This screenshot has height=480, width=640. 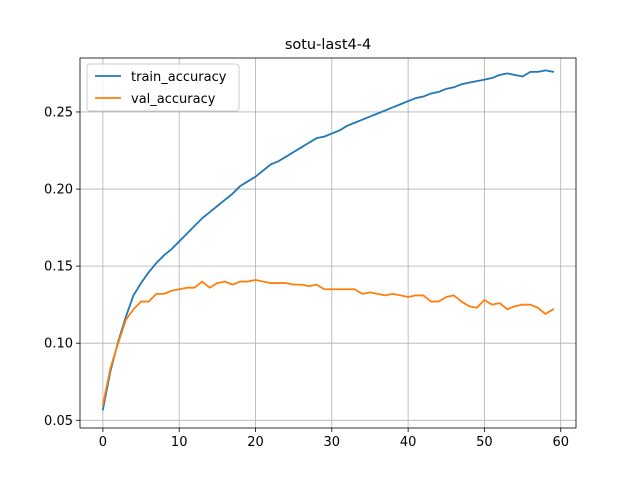 I want to click on y-tick-label: 0.25, so click(x=58, y=112).